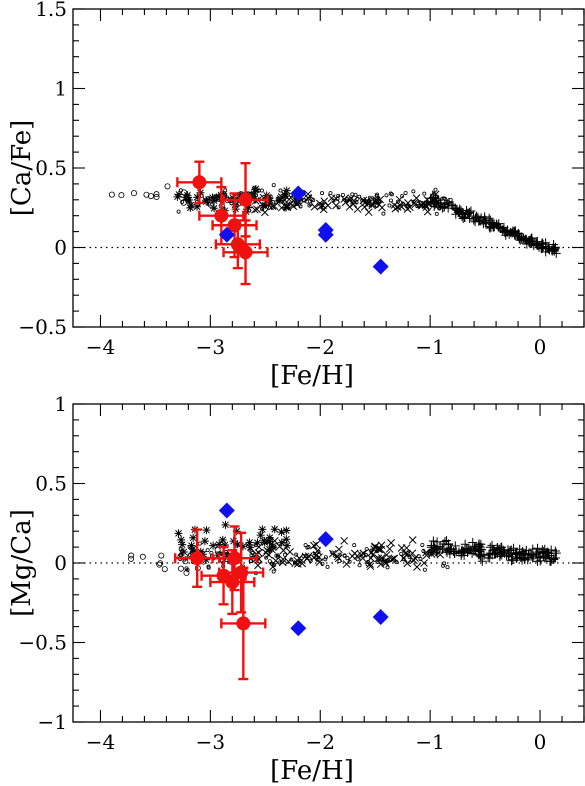 The width and height of the screenshot is (585, 786). Describe the element at coordinates (245, 252) in the screenshot. I see `ca-fe-red-star-point` at that location.